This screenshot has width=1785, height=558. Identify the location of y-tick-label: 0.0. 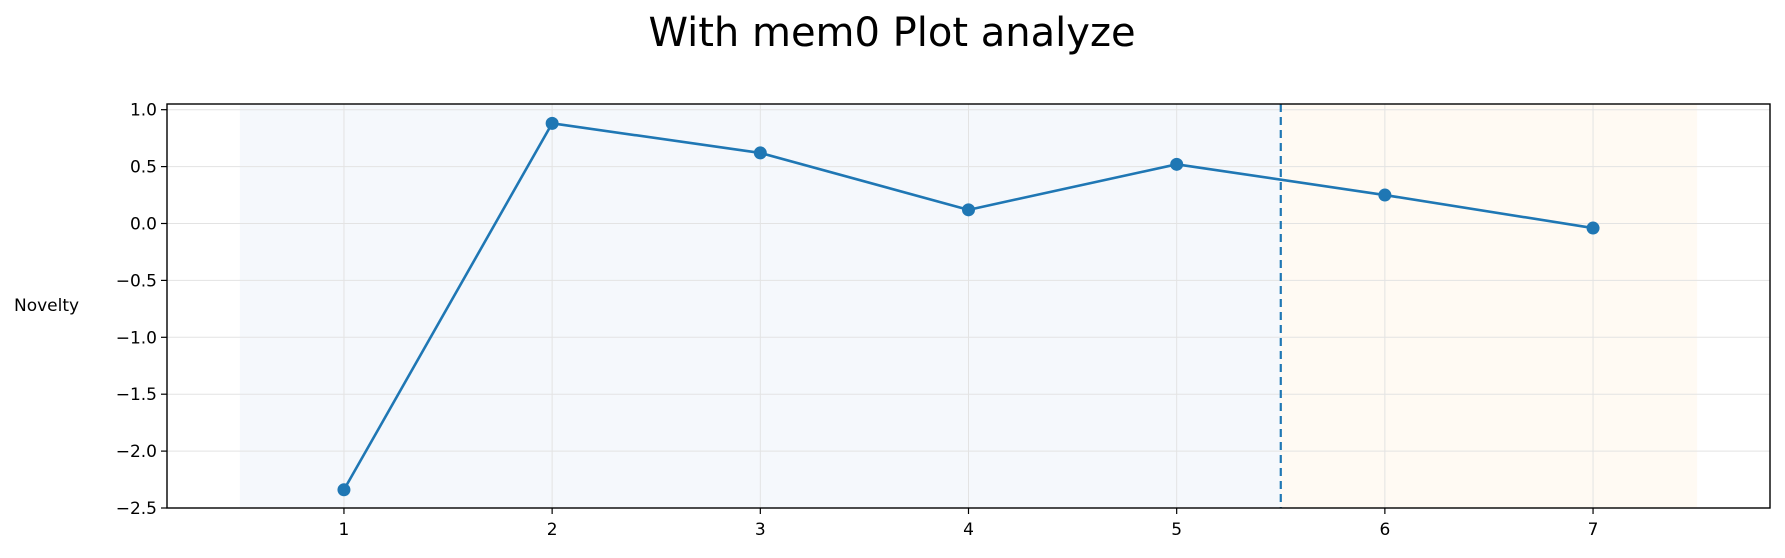
(143, 224).